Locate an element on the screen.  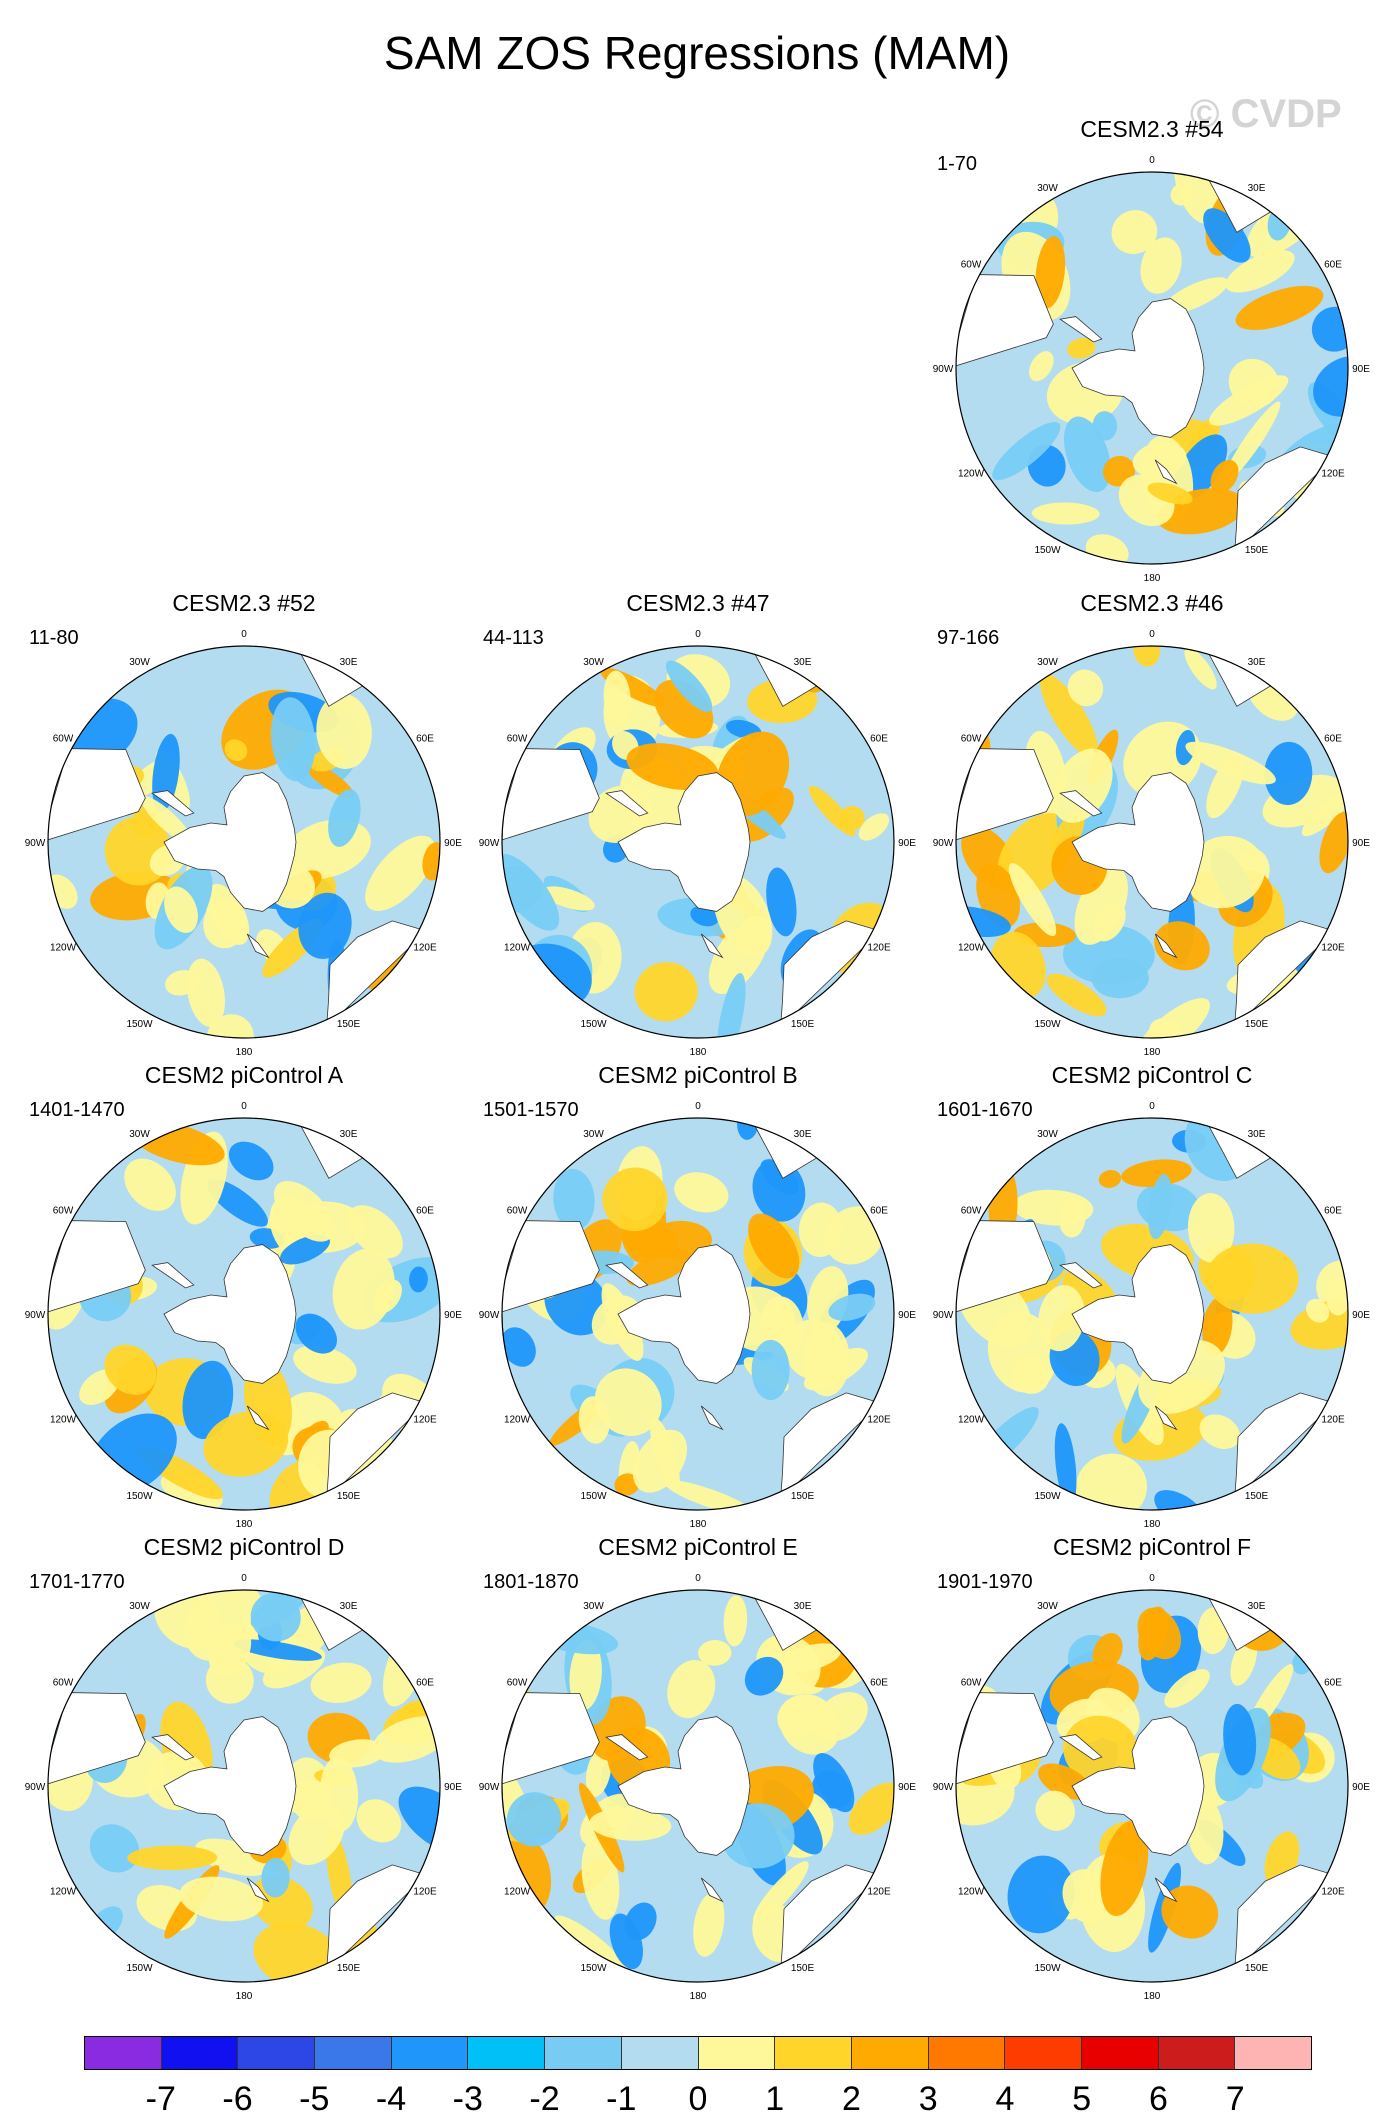
panel-years: 1401-1470 is located at coordinates (77, 1110).